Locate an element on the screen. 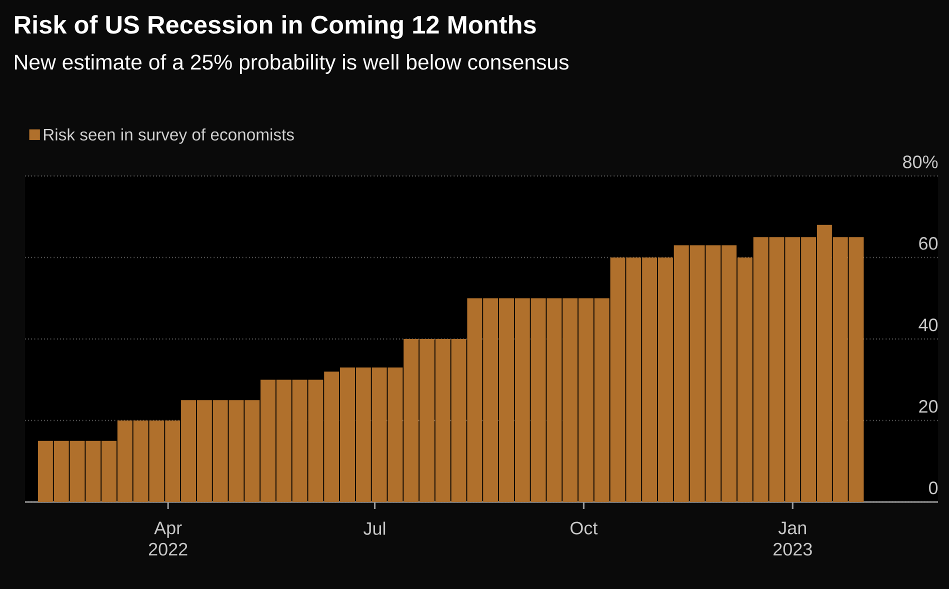 The width and height of the screenshot is (949, 589). y-tick-label: 40 is located at coordinates (928, 325).